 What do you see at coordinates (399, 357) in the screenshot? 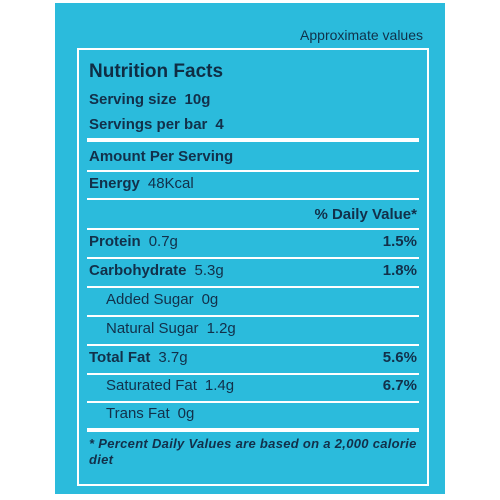
I see `nutrient-daily-value: 5.6%` at bounding box center [399, 357].